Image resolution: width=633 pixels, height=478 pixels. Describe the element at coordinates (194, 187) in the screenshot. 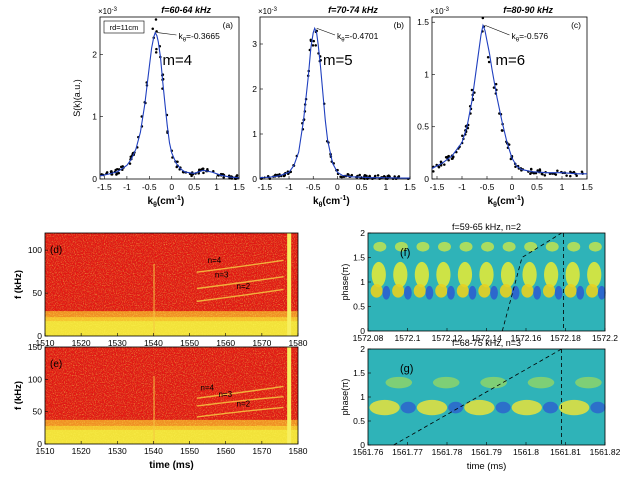

I see `x-tick-label-a: 0.5` at that location.